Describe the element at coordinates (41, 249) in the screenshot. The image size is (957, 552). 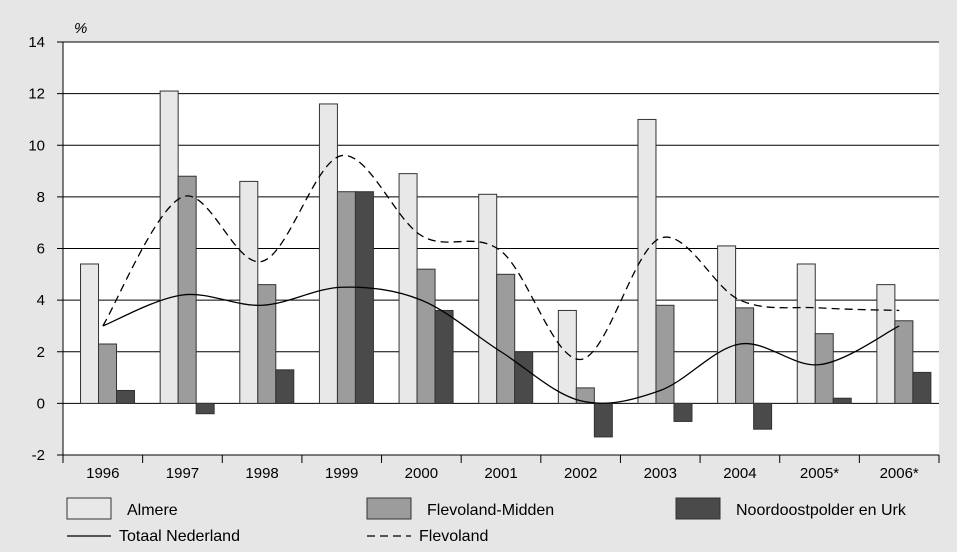
I see `y-tick-label: 6` at that location.